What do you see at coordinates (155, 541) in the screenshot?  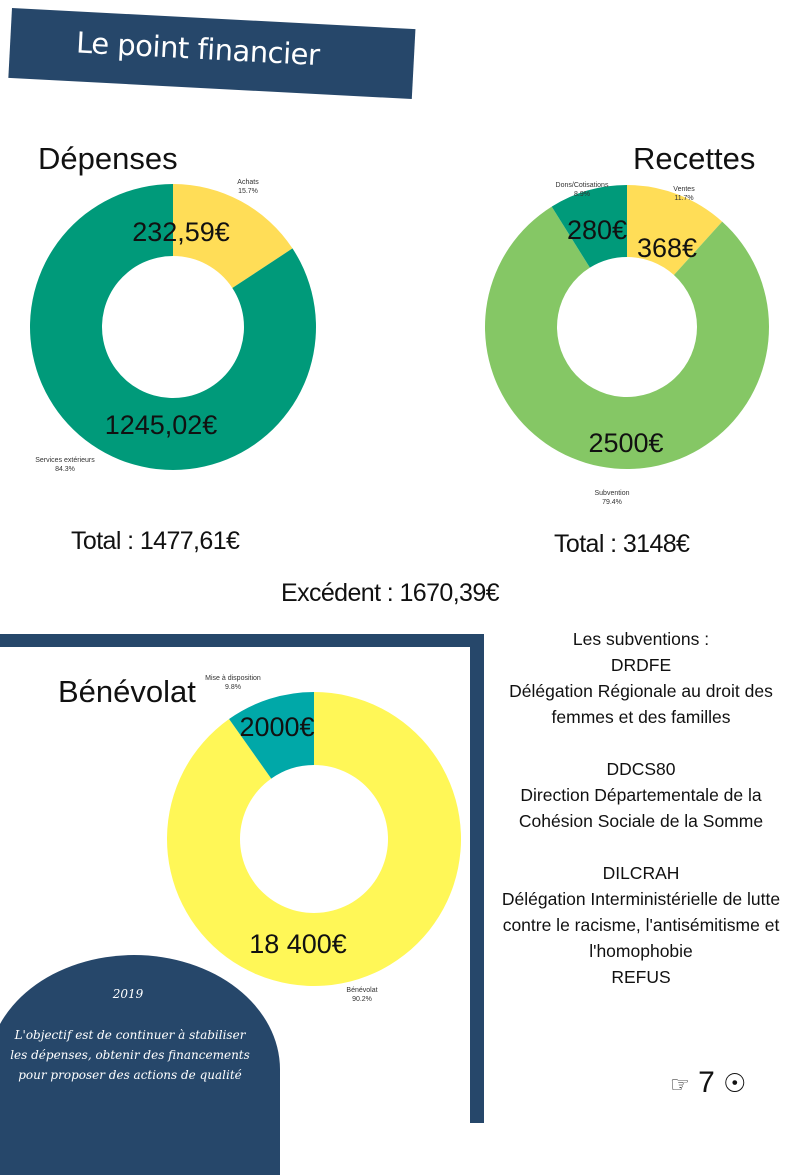 I see `depenses-total: Total : 1477,61€` at bounding box center [155, 541].